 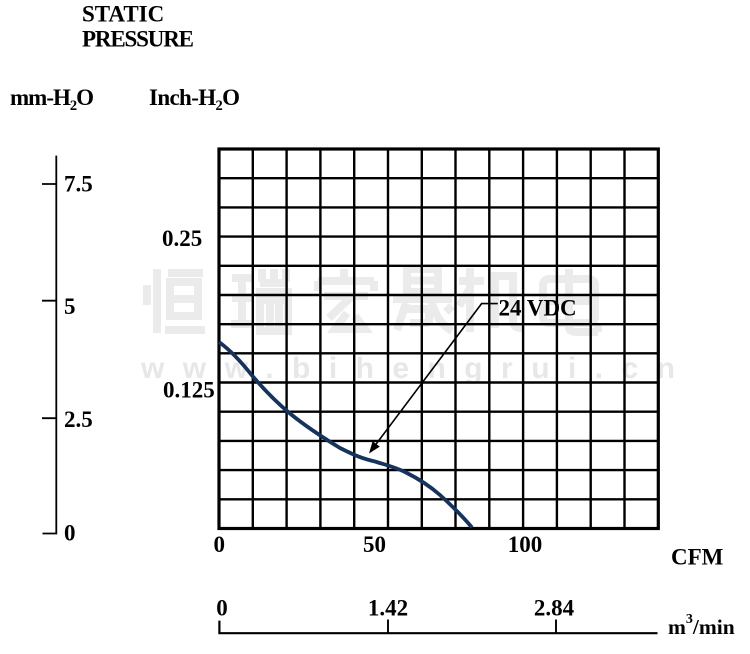 I want to click on svg-text: 2.84, so click(x=554, y=607).